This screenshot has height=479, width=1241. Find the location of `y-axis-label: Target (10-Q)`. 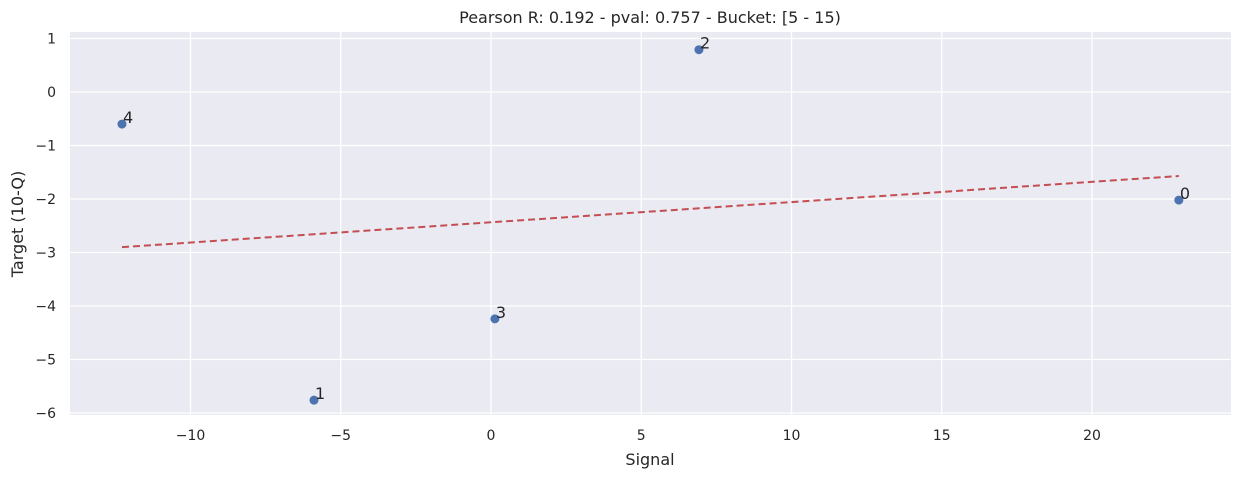

y-axis-label: Target (10-Q) is located at coordinates (17, 224).